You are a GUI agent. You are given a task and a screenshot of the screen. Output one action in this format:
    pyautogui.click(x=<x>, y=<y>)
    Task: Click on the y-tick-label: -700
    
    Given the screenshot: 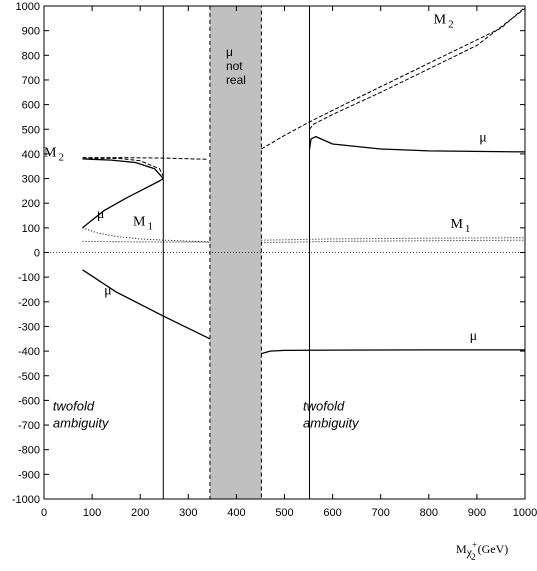 What is the action you would take?
    pyautogui.click(x=29, y=426)
    